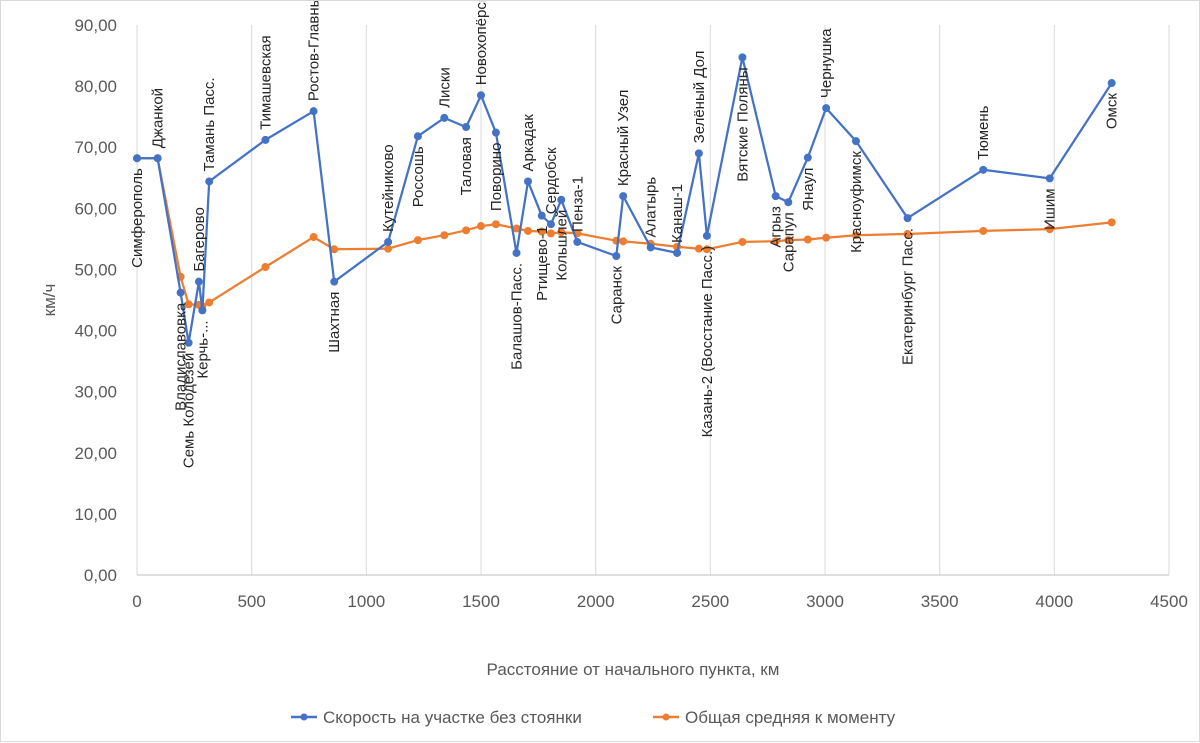 The height and width of the screenshot is (743, 1200). Describe the element at coordinates (699, 97) in the screenshot. I see `station-label: Зелёный Дол` at that location.